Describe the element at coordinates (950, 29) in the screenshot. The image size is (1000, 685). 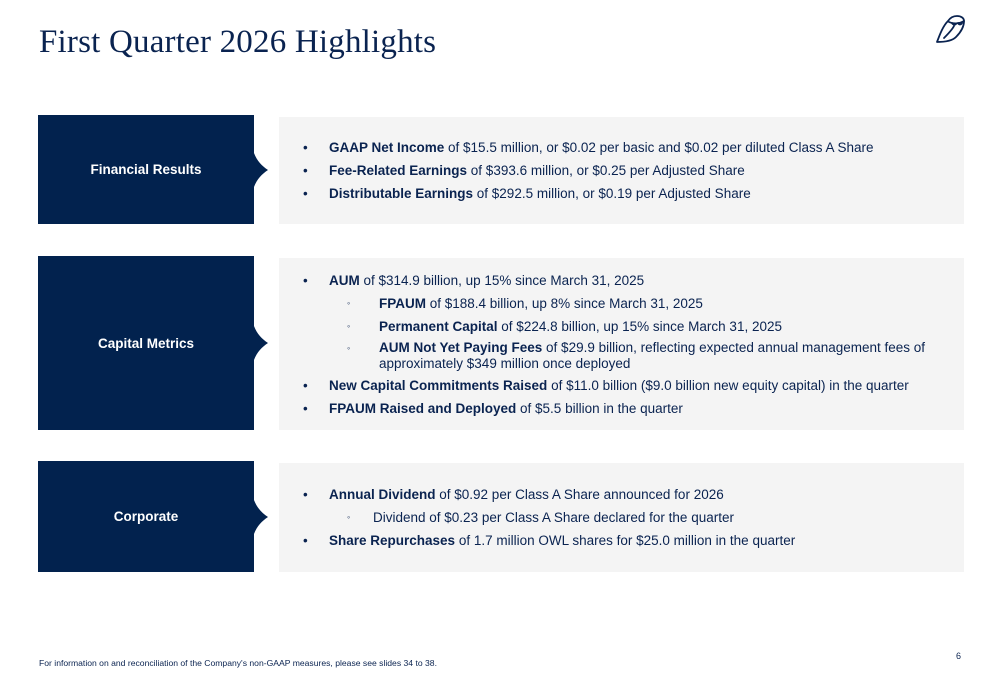
I see `owl-logo-icon` at that location.